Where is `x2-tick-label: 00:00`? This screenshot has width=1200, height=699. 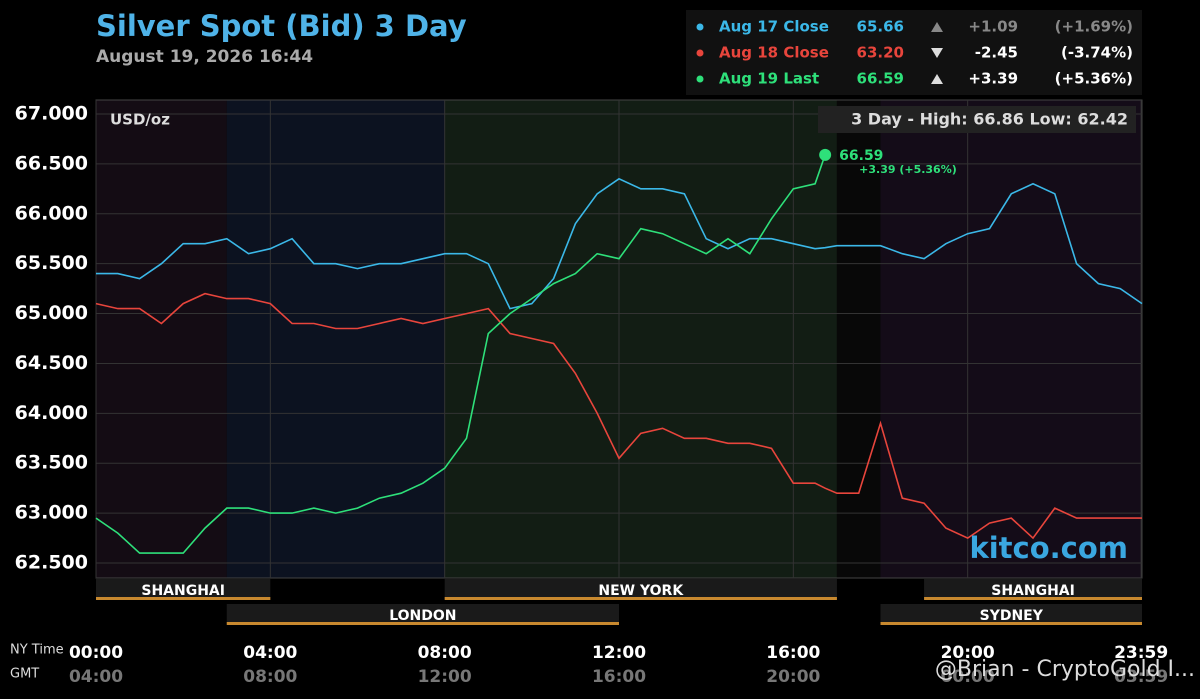 x2-tick-label: 00:00 is located at coordinates (968, 677).